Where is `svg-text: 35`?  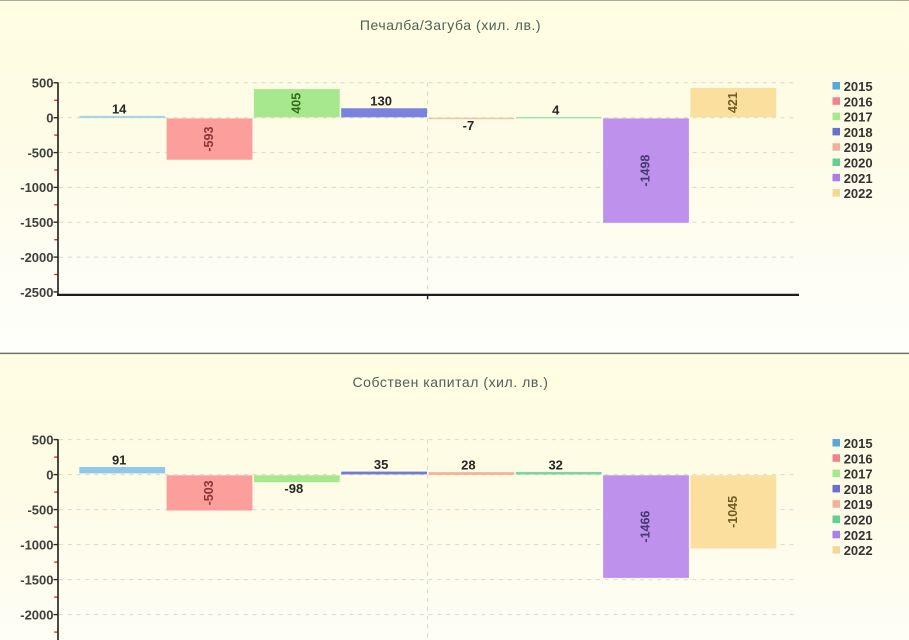
svg-text: 35 is located at coordinates (381, 464).